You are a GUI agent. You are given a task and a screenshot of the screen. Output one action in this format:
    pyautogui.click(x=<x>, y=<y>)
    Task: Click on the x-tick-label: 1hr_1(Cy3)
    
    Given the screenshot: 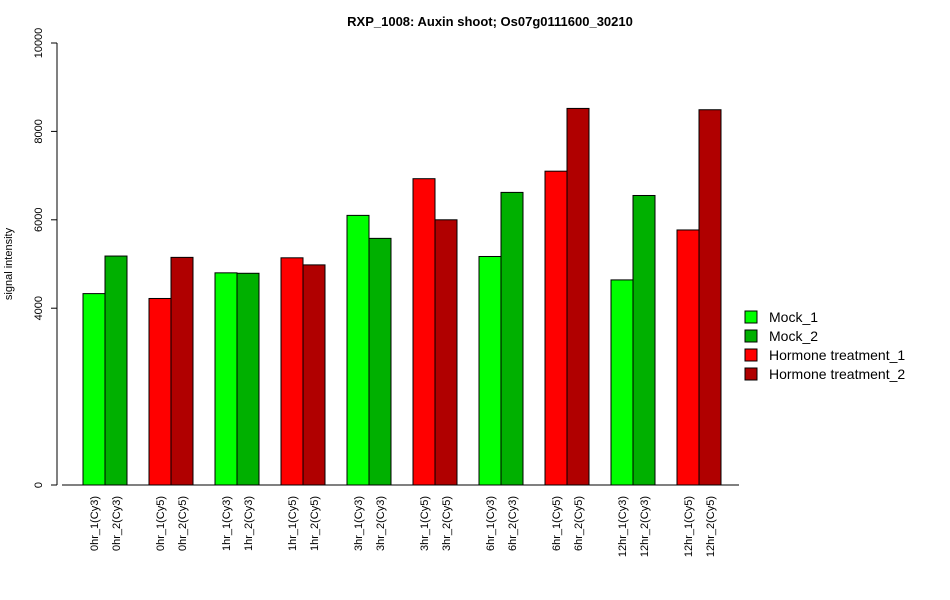 What is the action you would take?
    pyautogui.click(x=227, y=523)
    